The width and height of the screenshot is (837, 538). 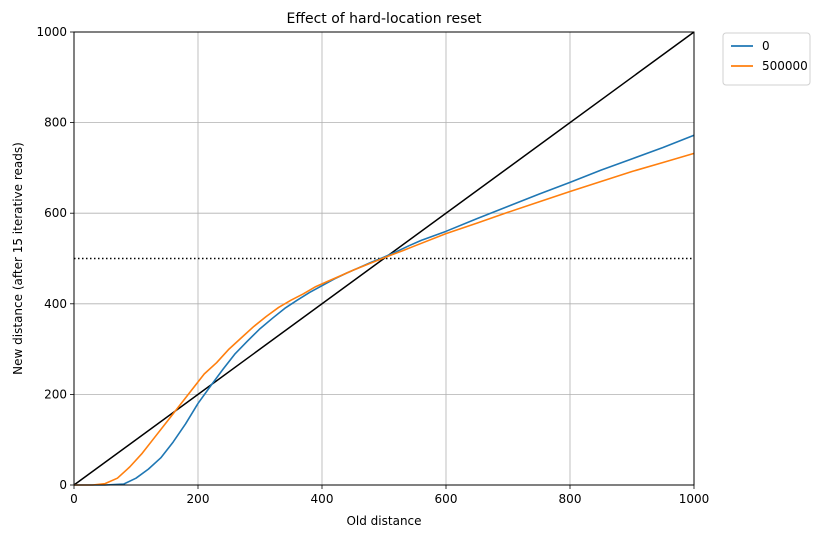 What do you see at coordinates (55, 213) in the screenshot?
I see `y-tick-label: 600` at bounding box center [55, 213].